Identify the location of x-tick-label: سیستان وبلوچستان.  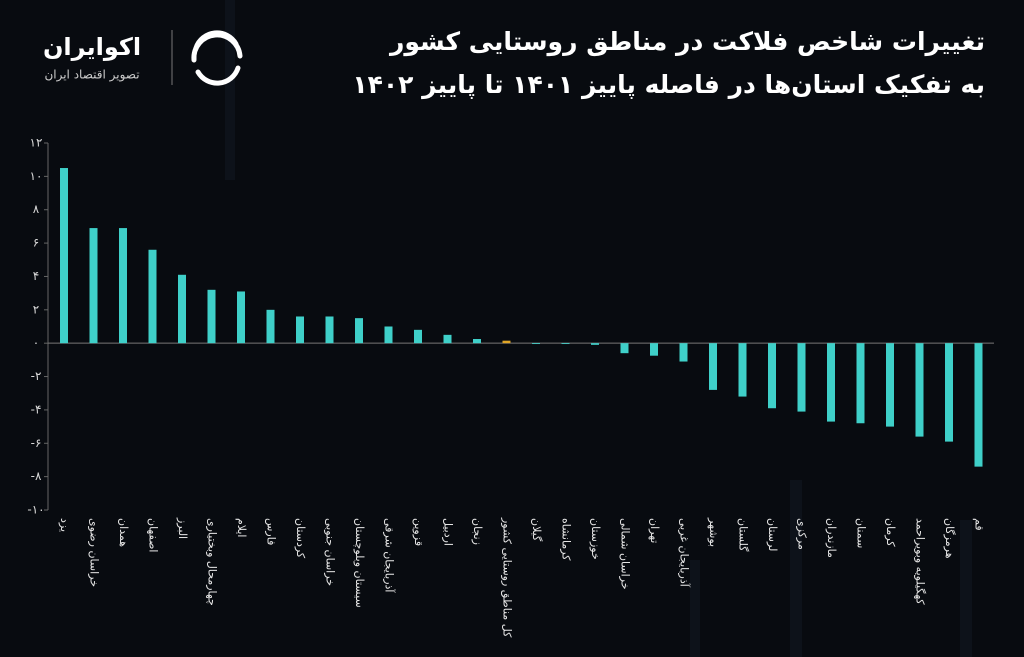
(359, 563).